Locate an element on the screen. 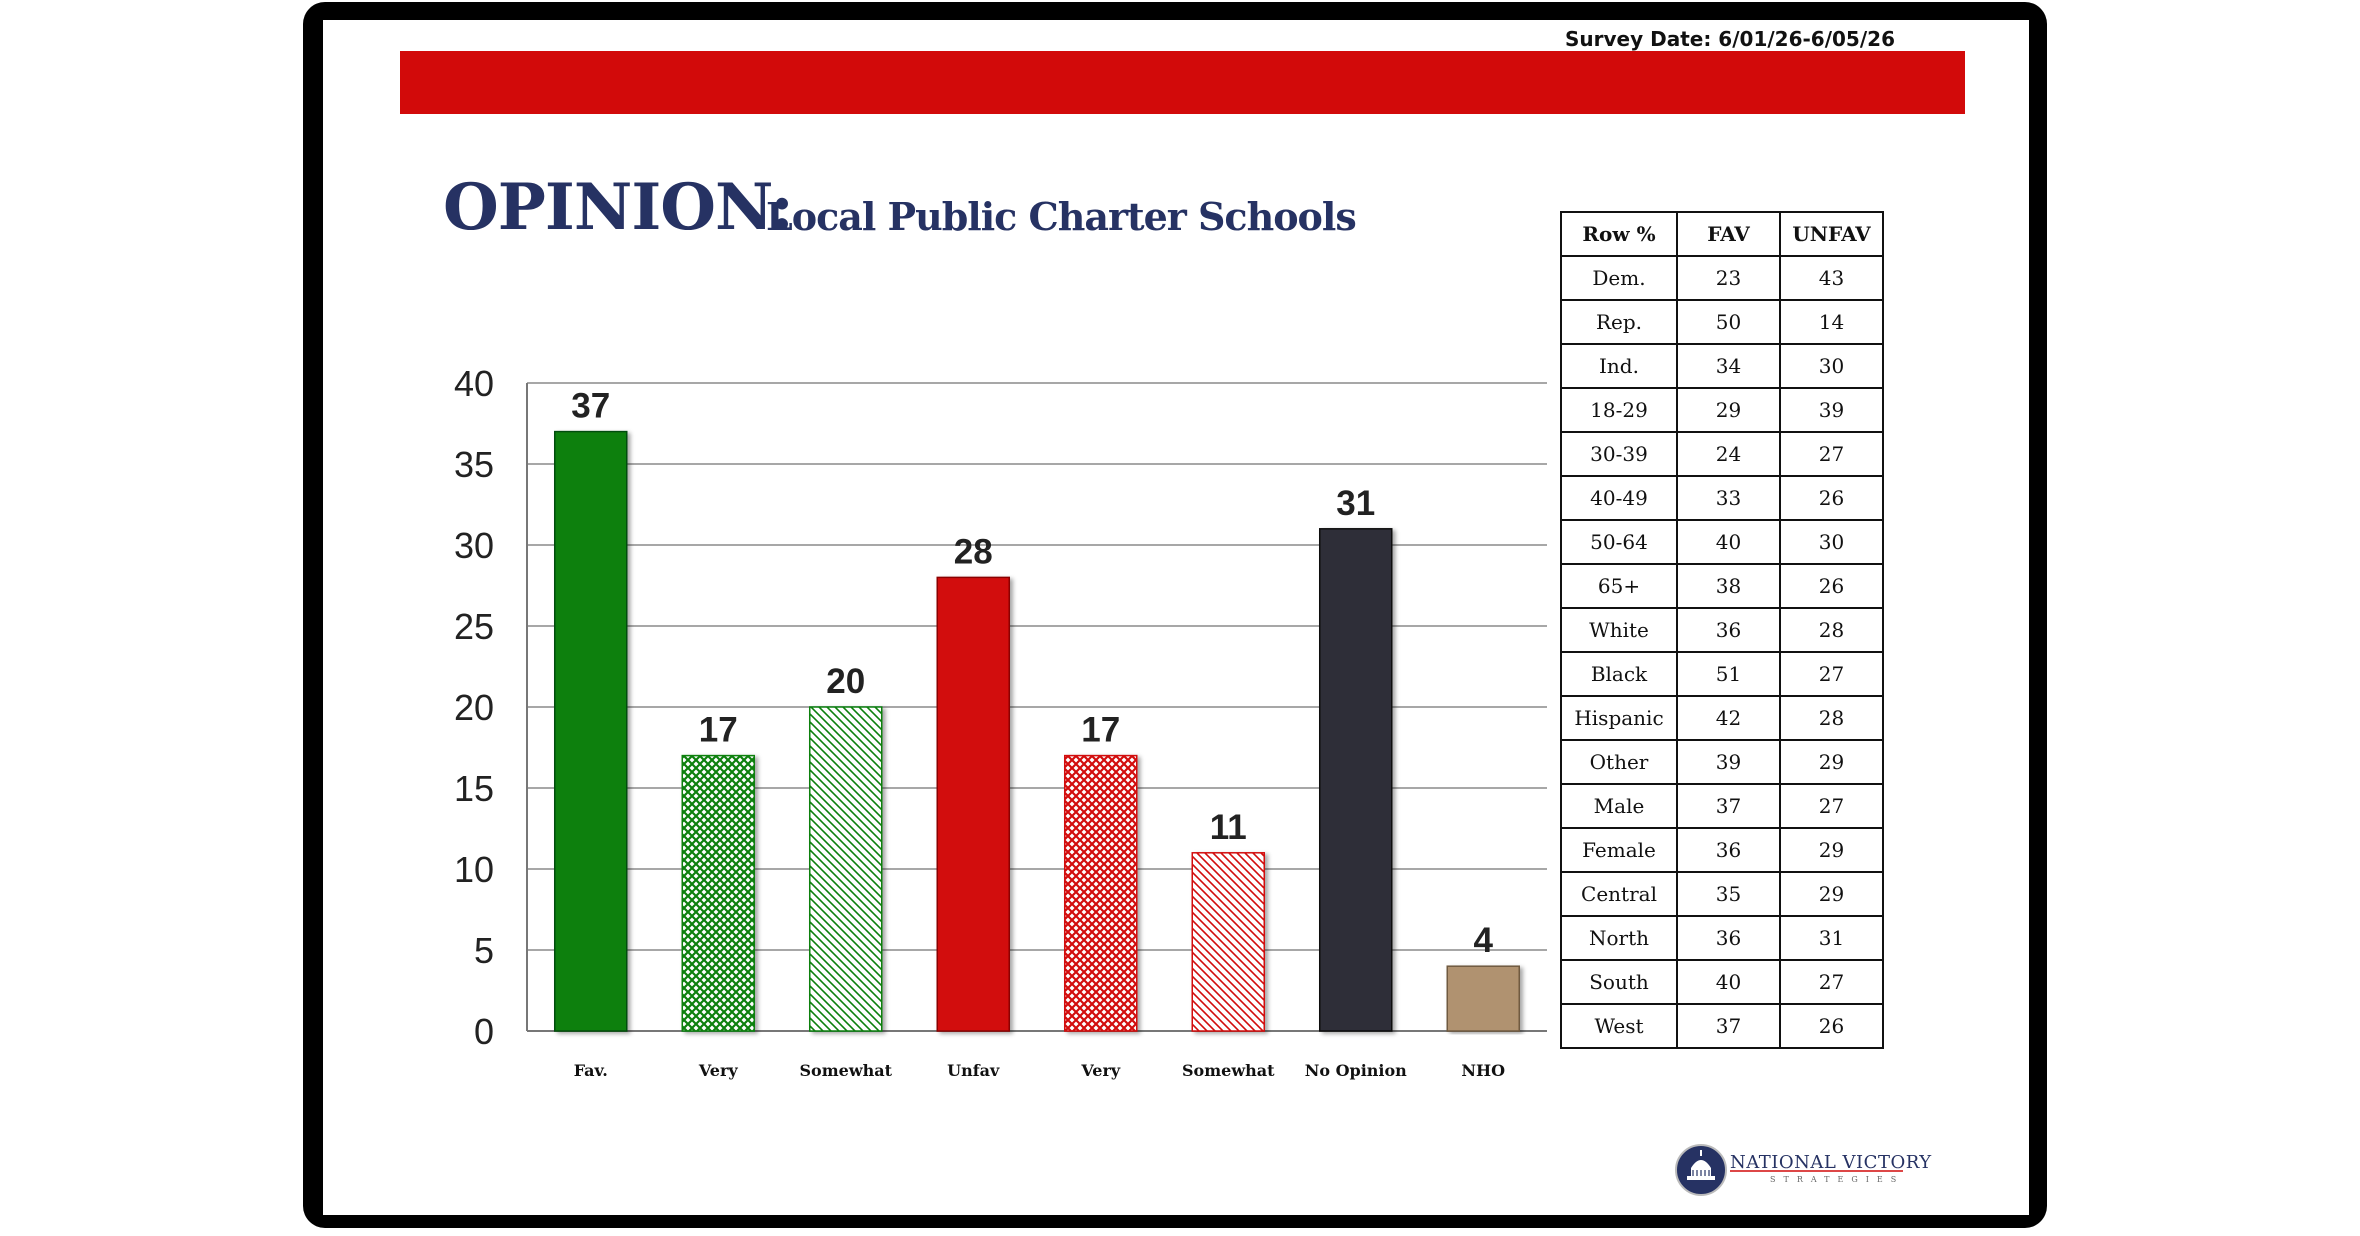 This screenshot has width=2360, height=1236. bar-value-label: 4 is located at coordinates (1484, 940).